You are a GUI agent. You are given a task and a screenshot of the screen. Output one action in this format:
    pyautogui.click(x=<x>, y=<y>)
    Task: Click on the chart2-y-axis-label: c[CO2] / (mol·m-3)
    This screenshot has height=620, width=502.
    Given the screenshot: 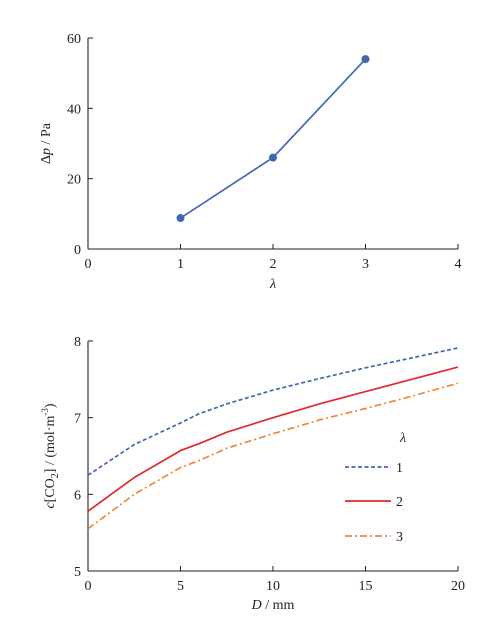 What is the action you would take?
    pyautogui.click(x=50, y=455)
    